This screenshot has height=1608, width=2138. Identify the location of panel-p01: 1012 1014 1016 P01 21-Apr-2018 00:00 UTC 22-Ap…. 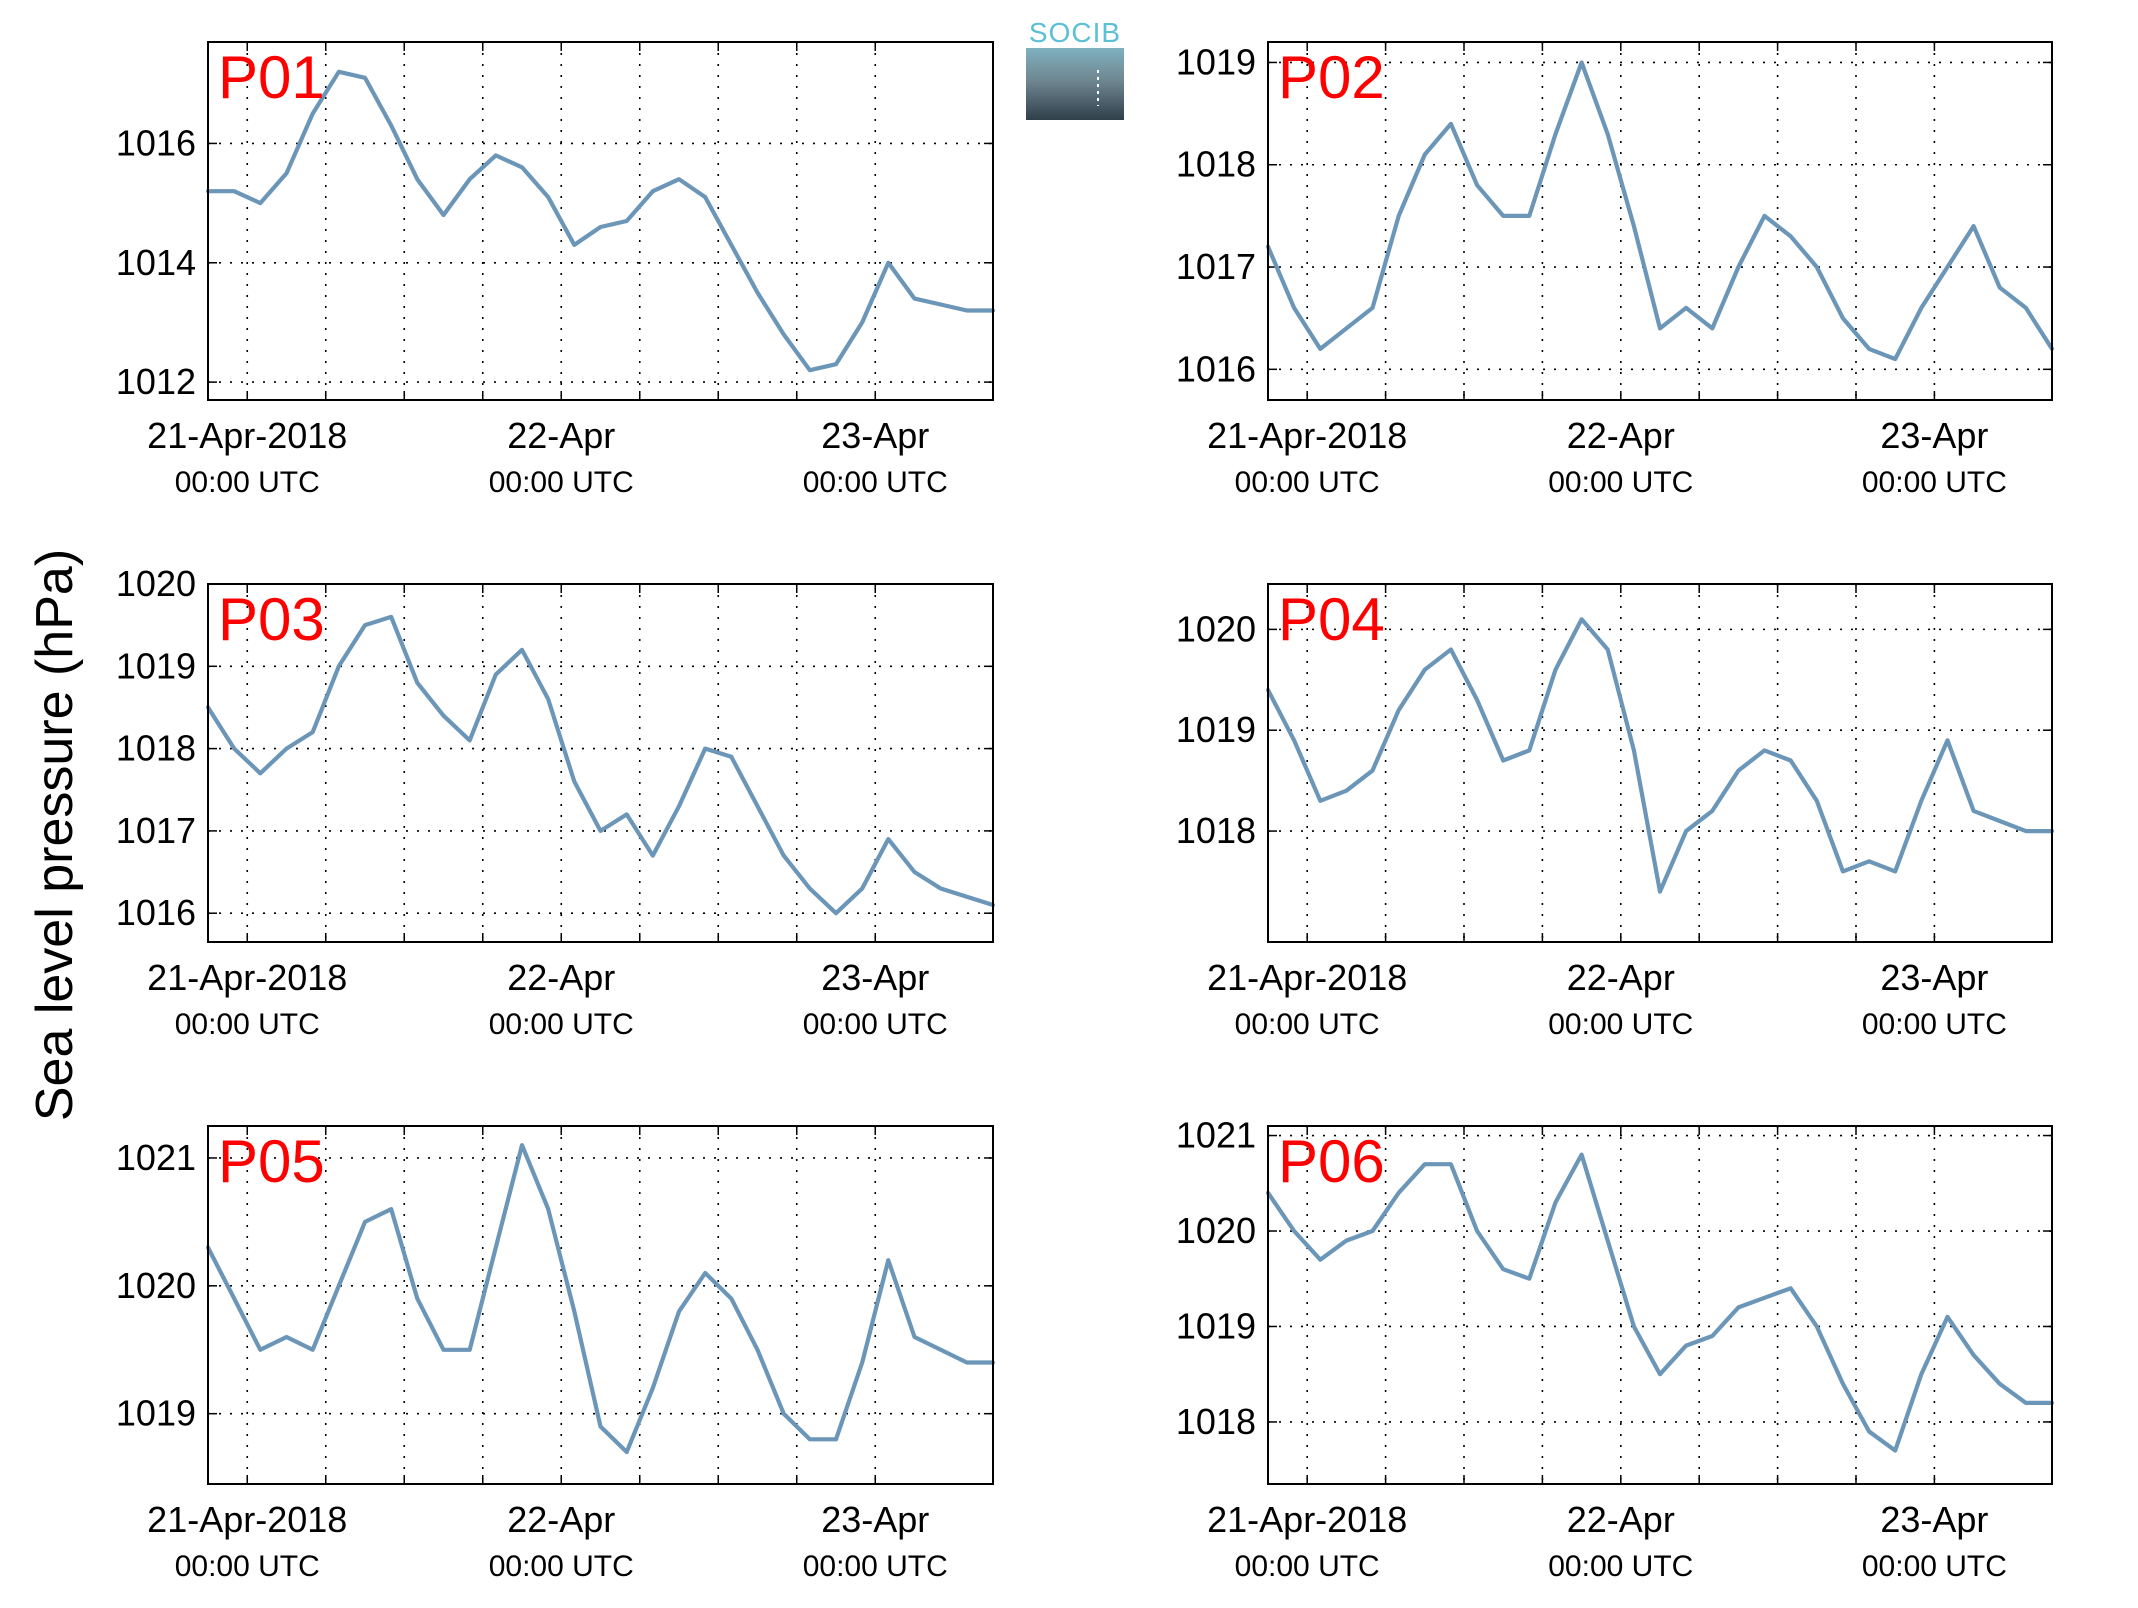
(556, 270).